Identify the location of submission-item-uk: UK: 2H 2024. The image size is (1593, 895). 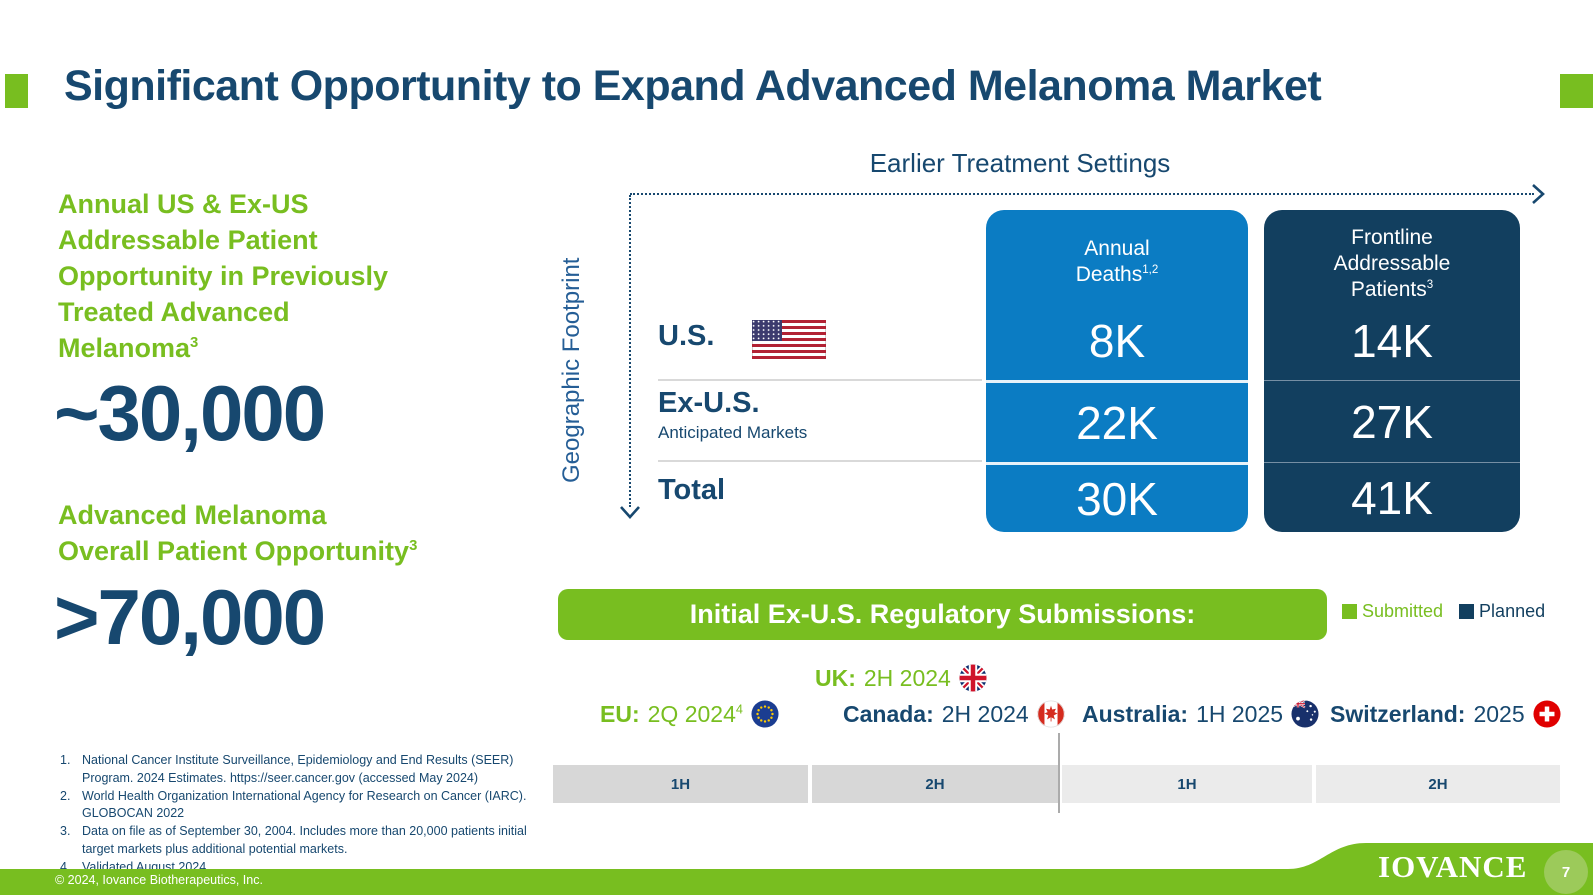
(901, 678).